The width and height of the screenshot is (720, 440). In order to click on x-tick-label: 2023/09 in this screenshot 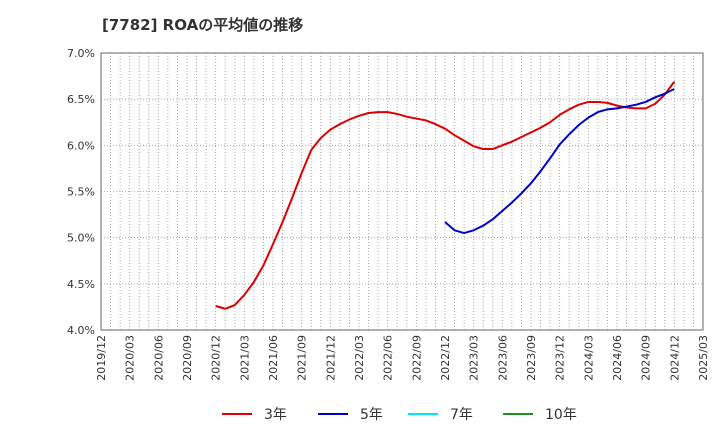, I will do `click(531, 358)`.